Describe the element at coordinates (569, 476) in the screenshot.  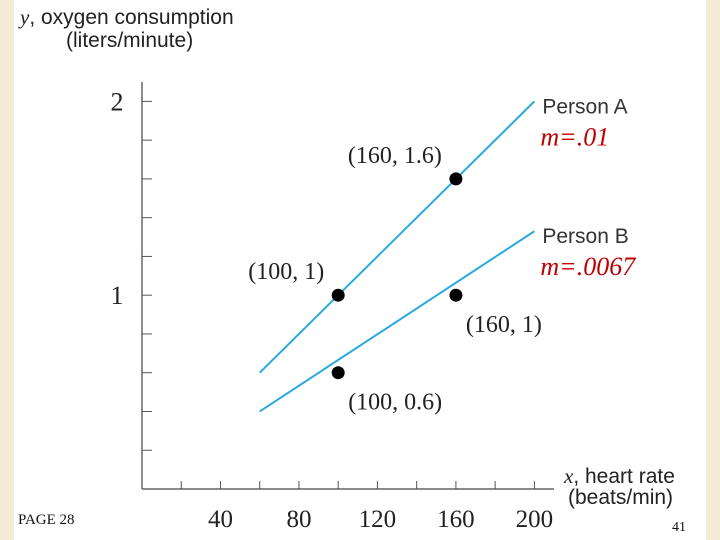
I see `x-axis-variable: x` at that location.